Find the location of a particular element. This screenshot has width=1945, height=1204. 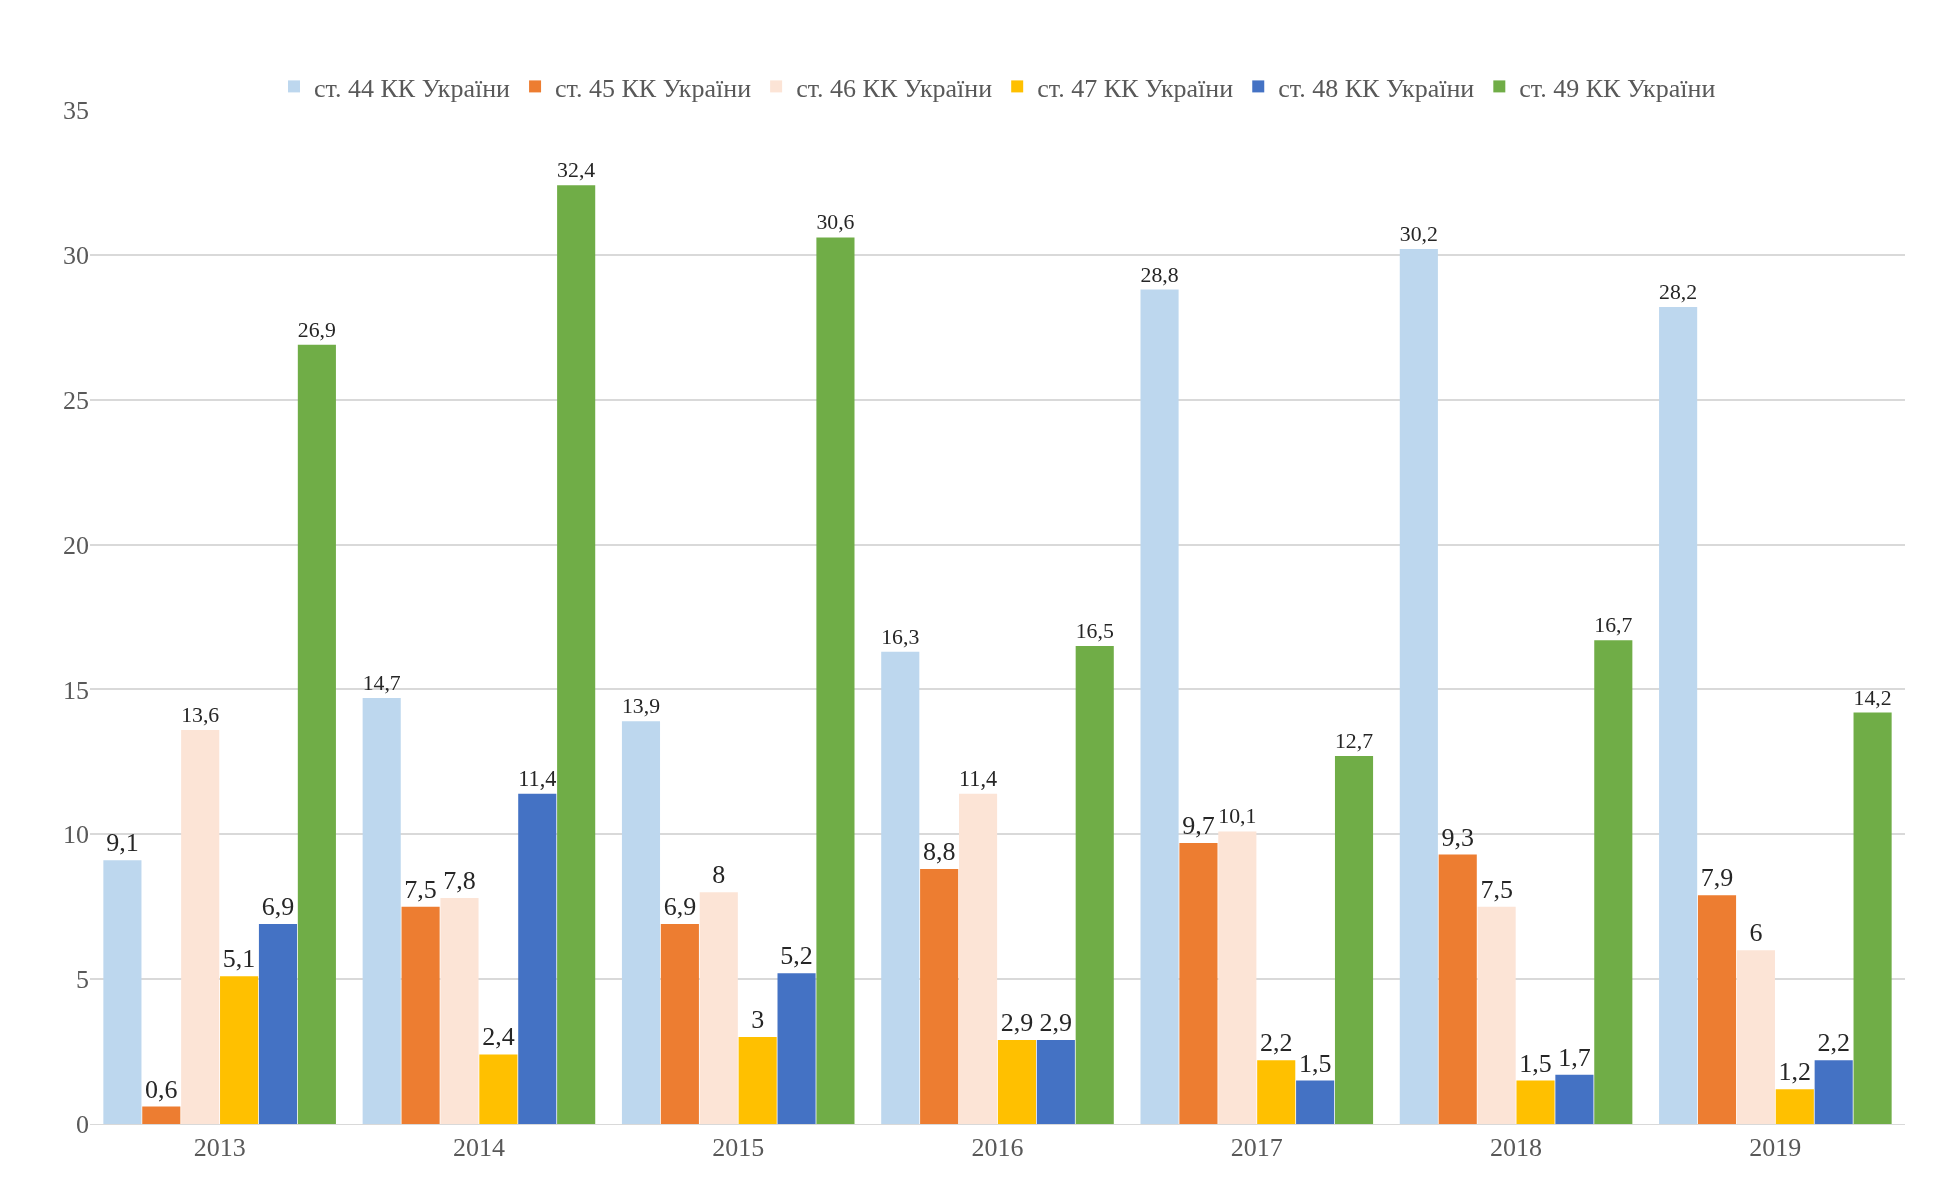

y-tick-label: 0 is located at coordinates (82, 1125).